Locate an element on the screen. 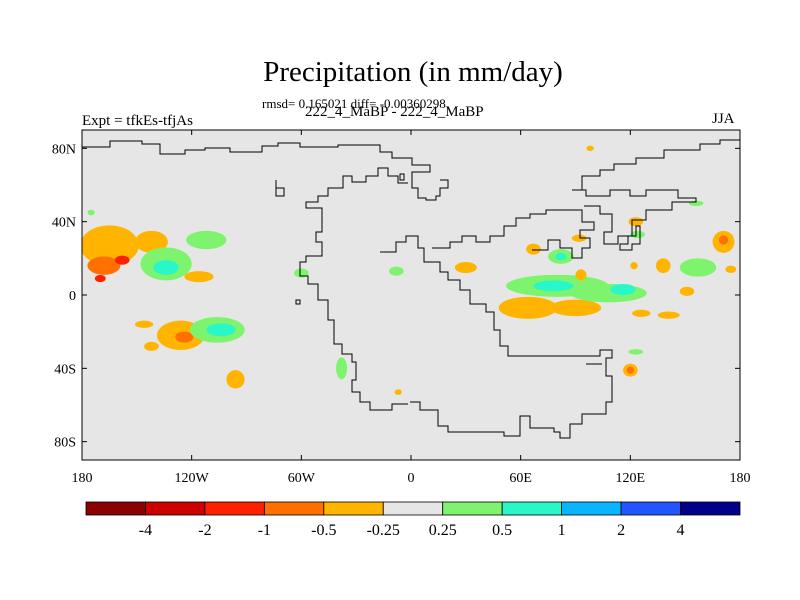  colorbar-label-1: -2 is located at coordinates (204, 530).